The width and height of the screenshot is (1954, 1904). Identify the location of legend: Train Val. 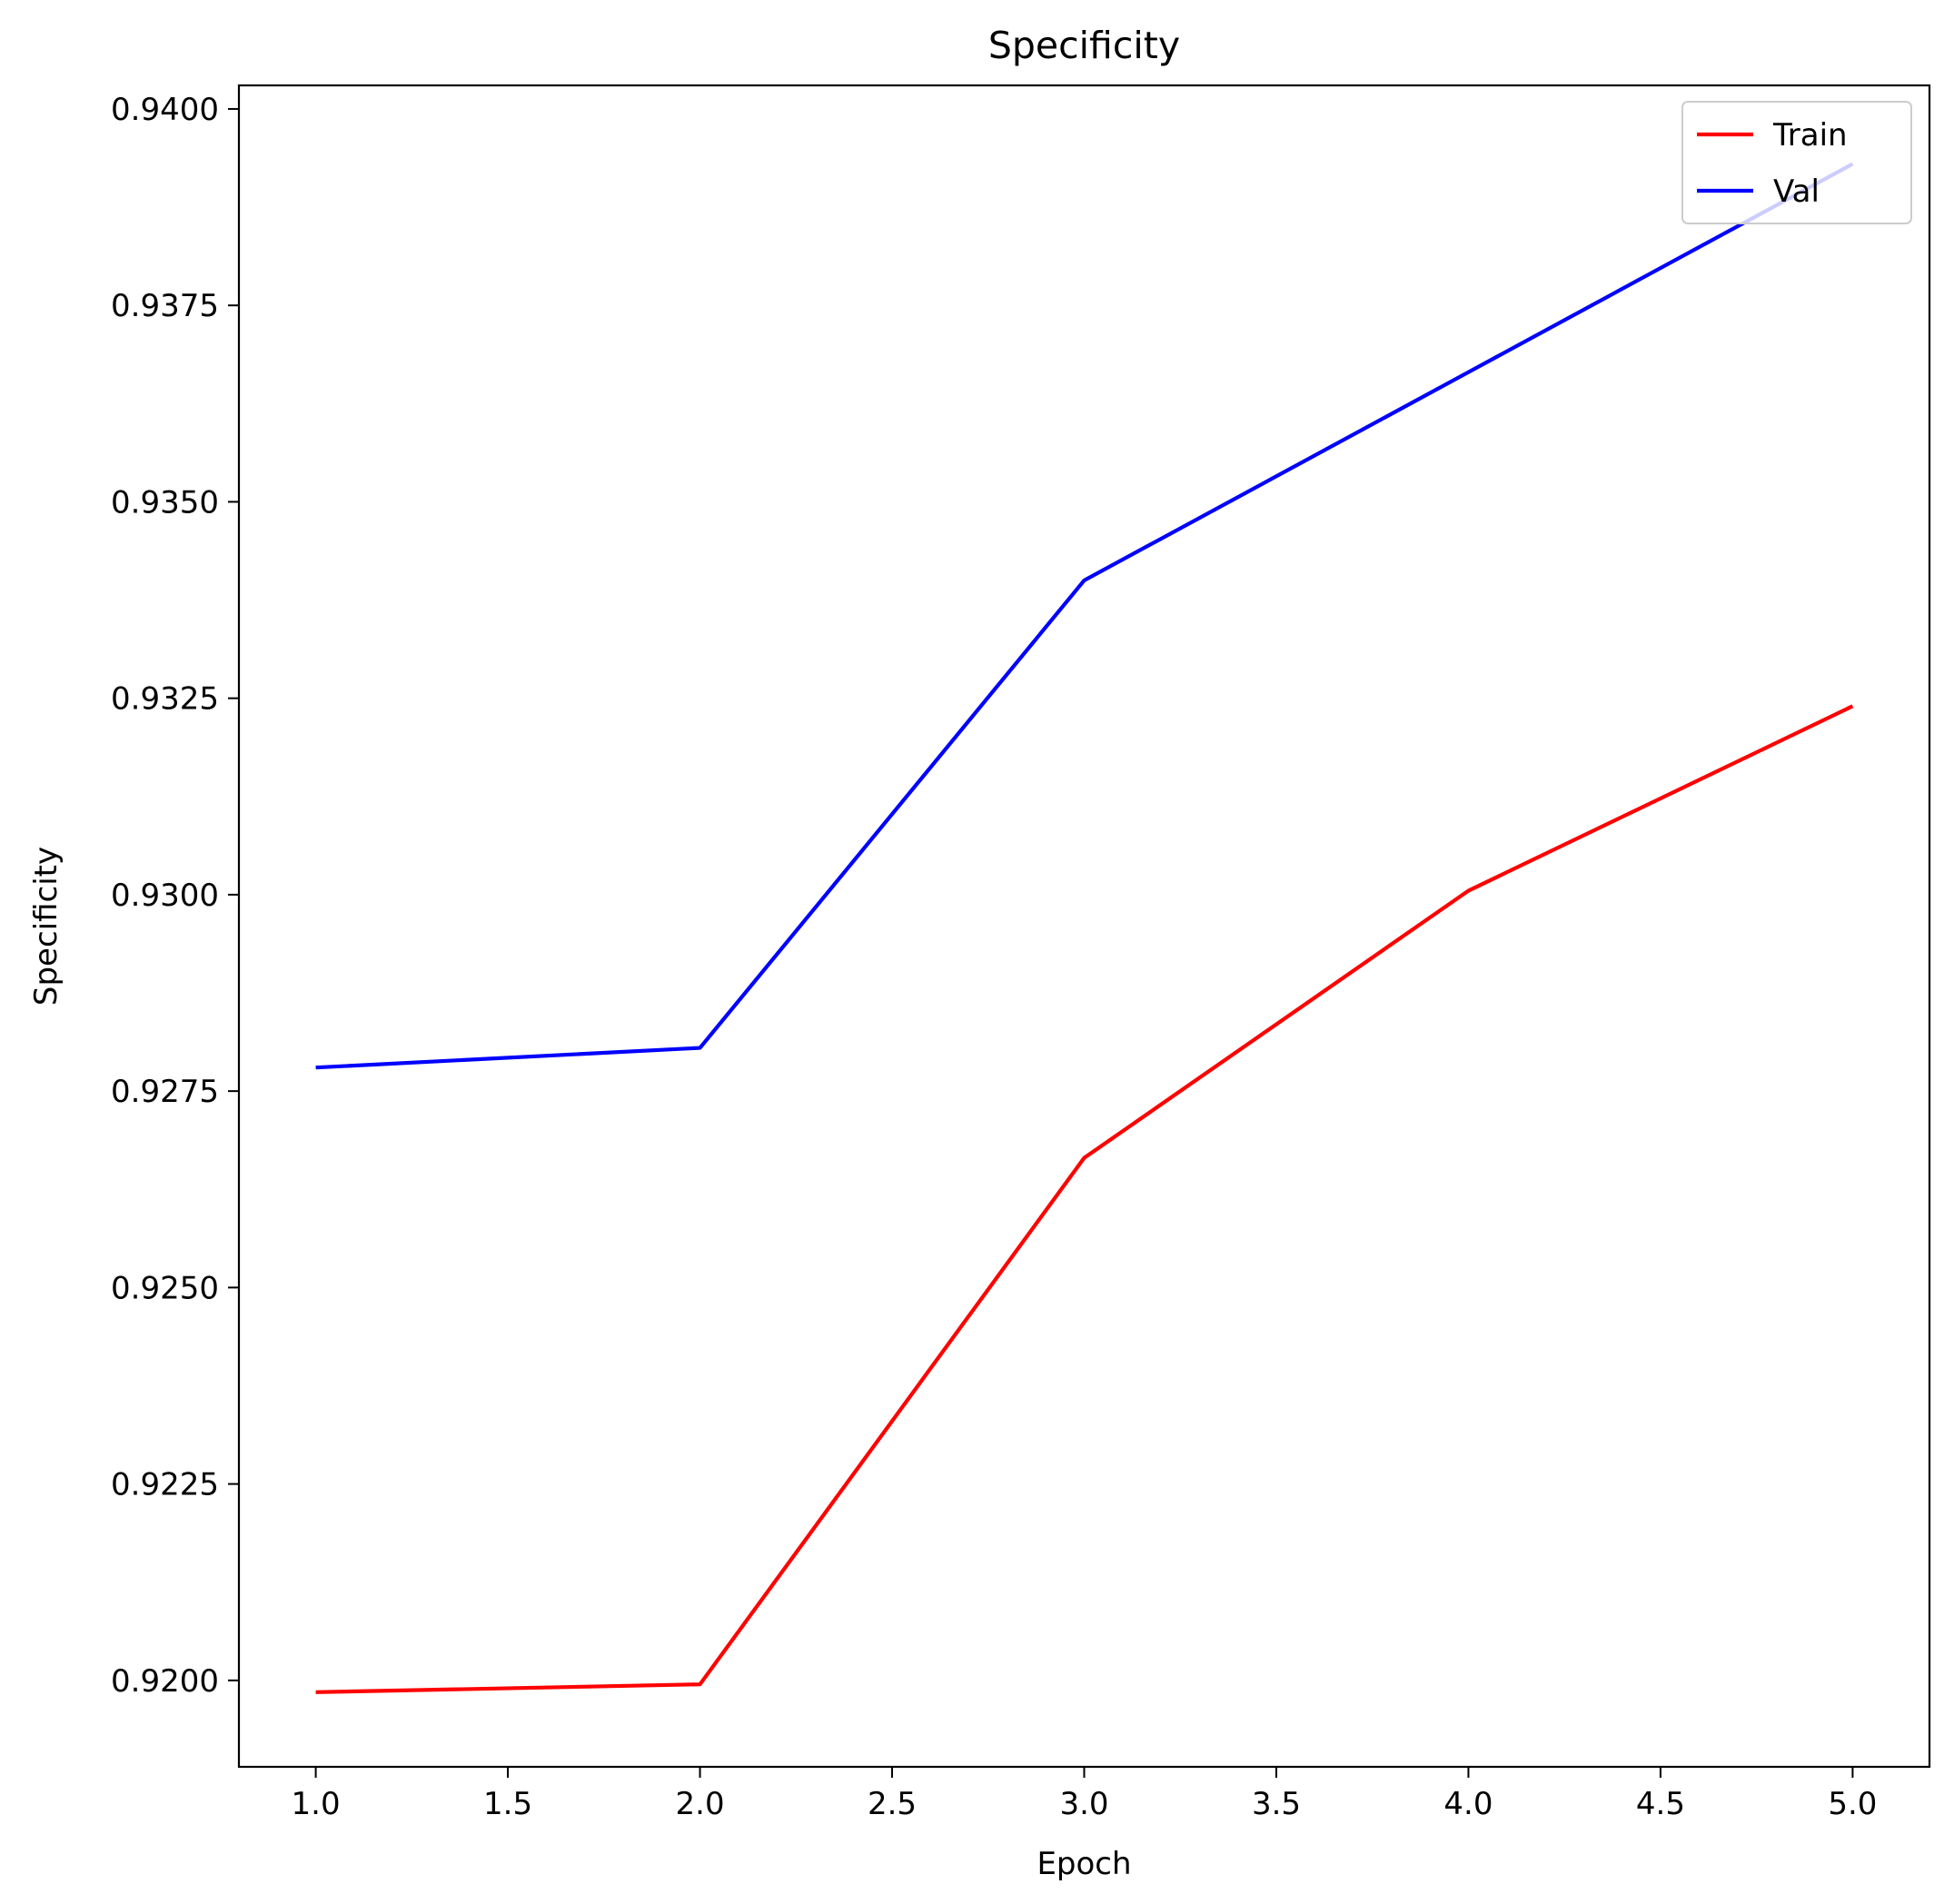
(1796, 162).